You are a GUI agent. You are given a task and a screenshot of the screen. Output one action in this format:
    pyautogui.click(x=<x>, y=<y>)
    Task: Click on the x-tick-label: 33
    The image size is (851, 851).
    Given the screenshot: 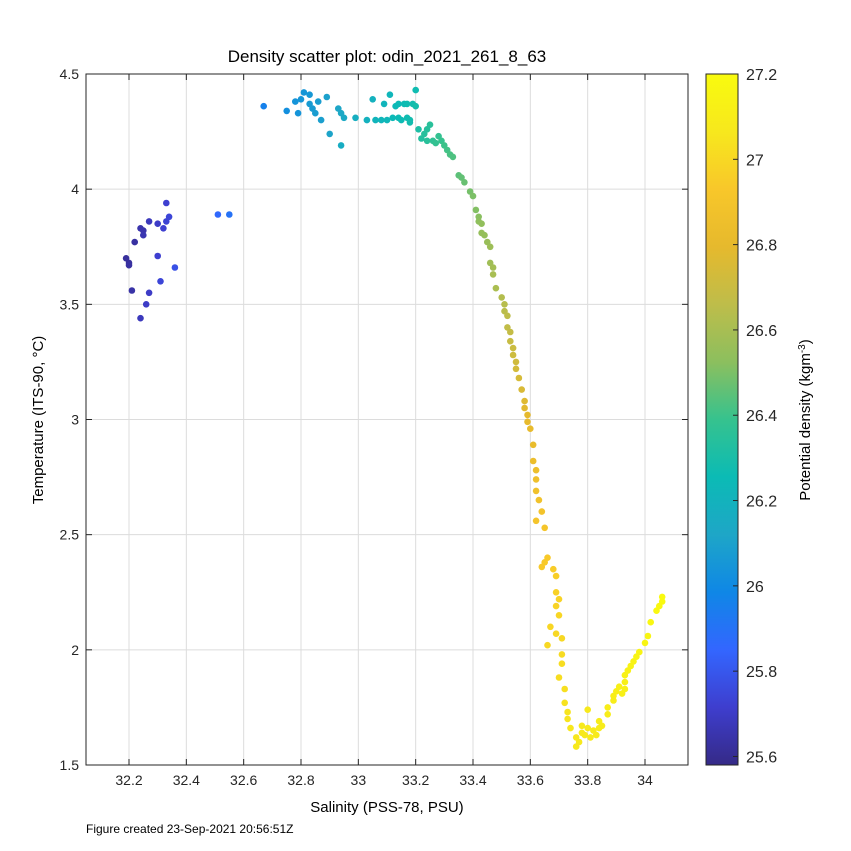 What is the action you would take?
    pyautogui.click(x=359, y=780)
    